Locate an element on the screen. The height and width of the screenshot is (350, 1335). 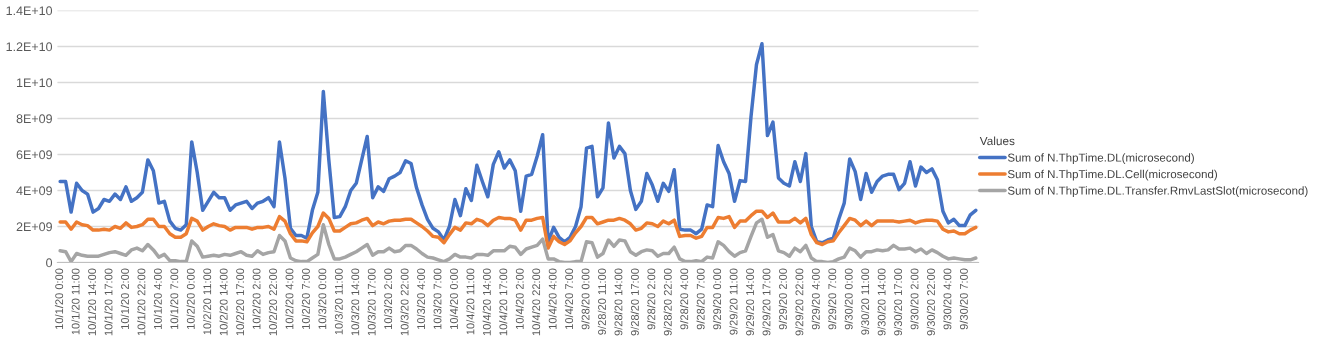
x-tick-label: 10/4/20 17:00 is located at coordinates (503, 302).